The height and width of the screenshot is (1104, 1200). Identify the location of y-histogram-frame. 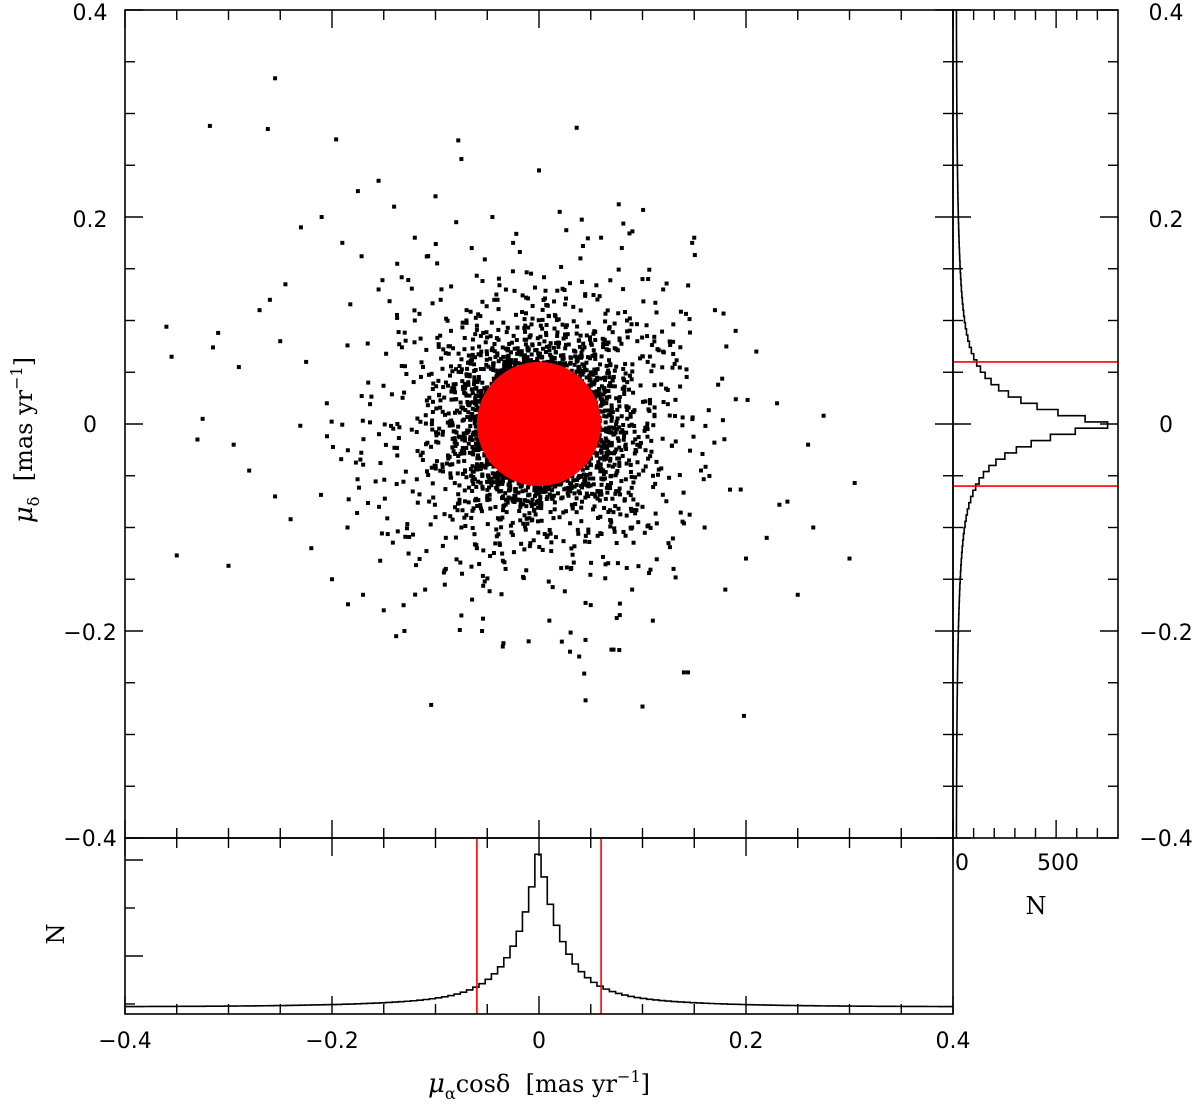
(1035, 424).